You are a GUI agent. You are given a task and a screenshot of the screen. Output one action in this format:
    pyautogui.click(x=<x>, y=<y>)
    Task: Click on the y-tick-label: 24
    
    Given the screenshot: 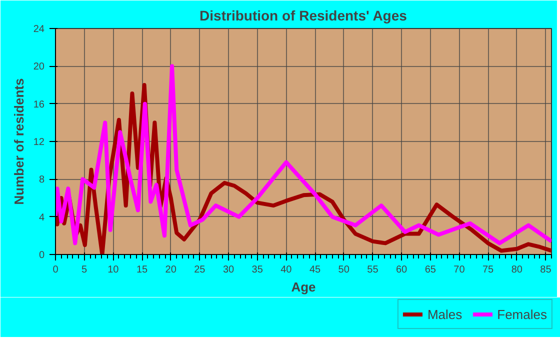 What is the action you would take?
    pyautogui.click(x=39, y=29)
    